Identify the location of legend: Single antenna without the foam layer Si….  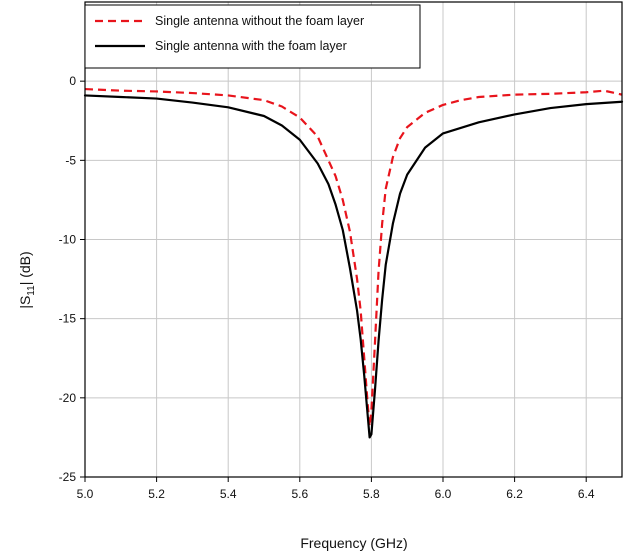
(252, 36).